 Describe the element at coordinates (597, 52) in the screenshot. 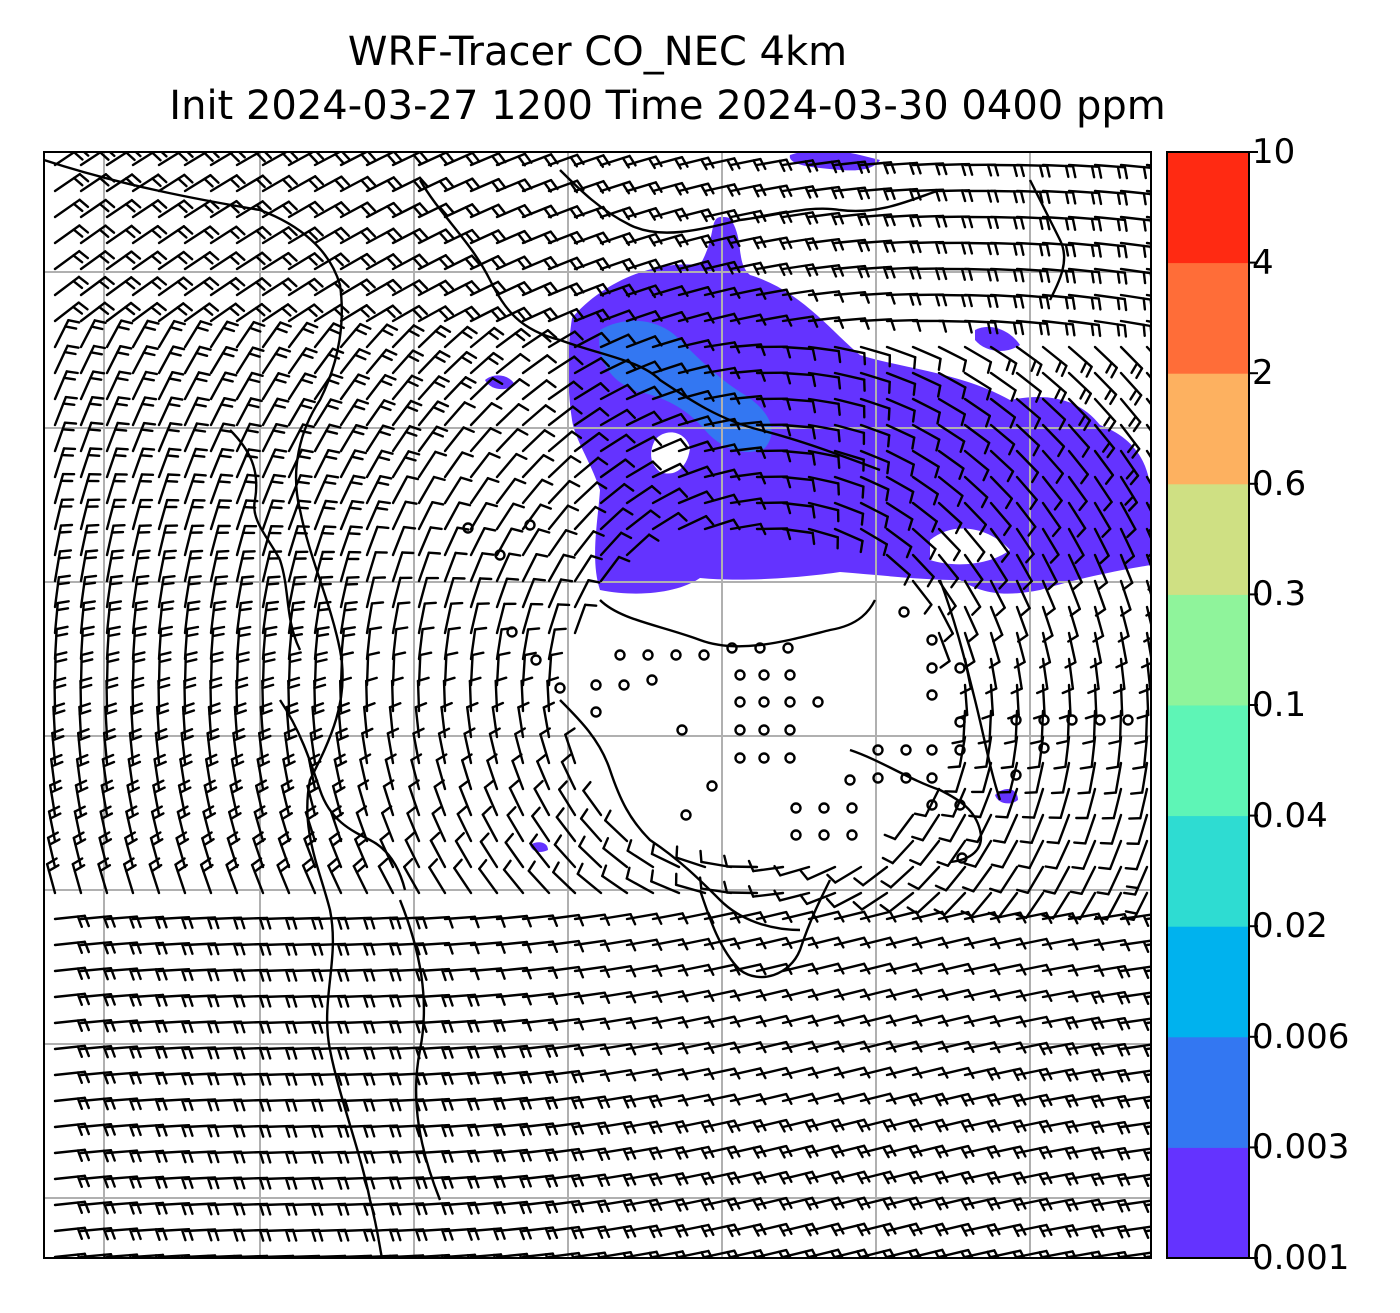

I see `chart-title-line1: WRF-Tracer CO_NEC 4km` at that location.